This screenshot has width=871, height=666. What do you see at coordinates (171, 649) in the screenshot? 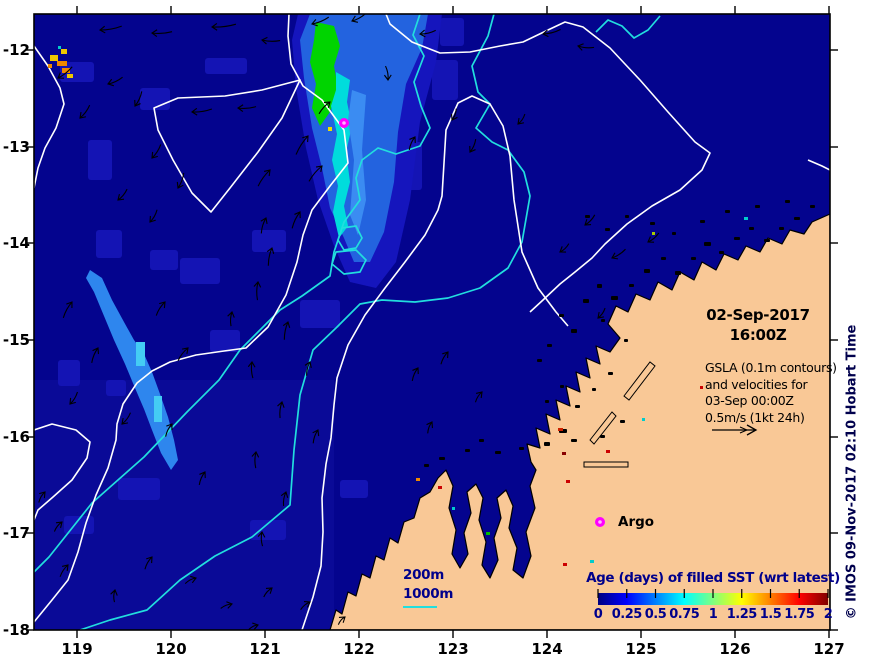
I see `x-tick-label: 120` at bounding box center [171, 649].